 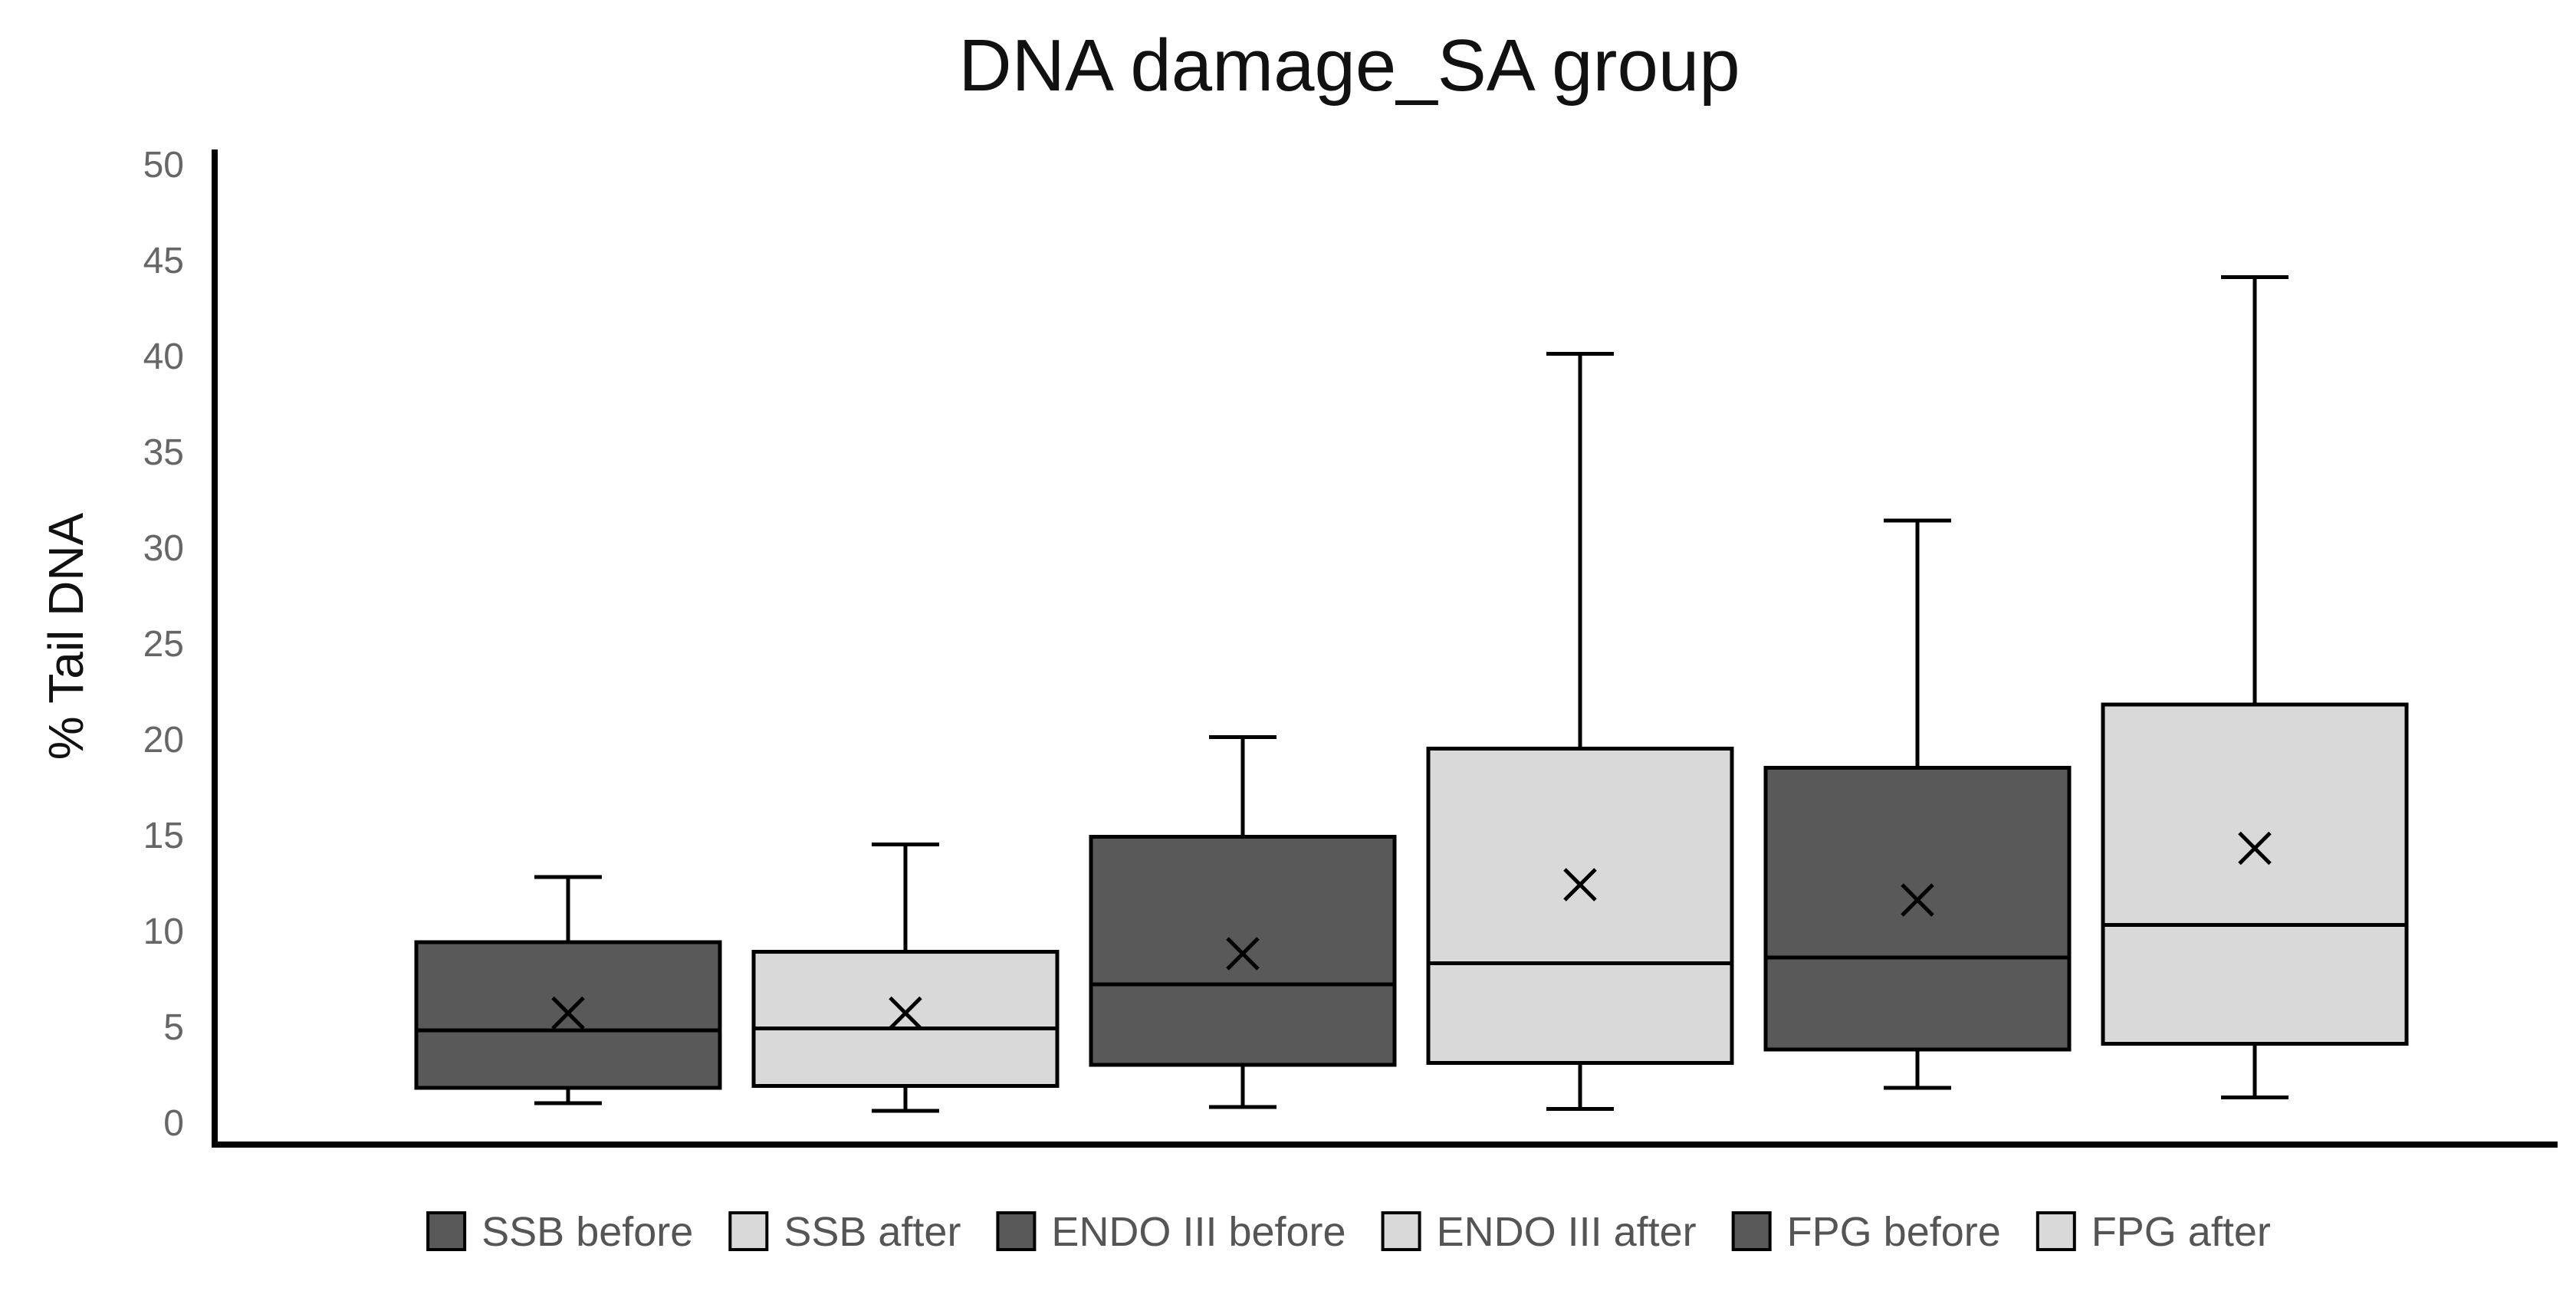 I want to click on y-tick-label: 5, so click(x=174, y=1027).